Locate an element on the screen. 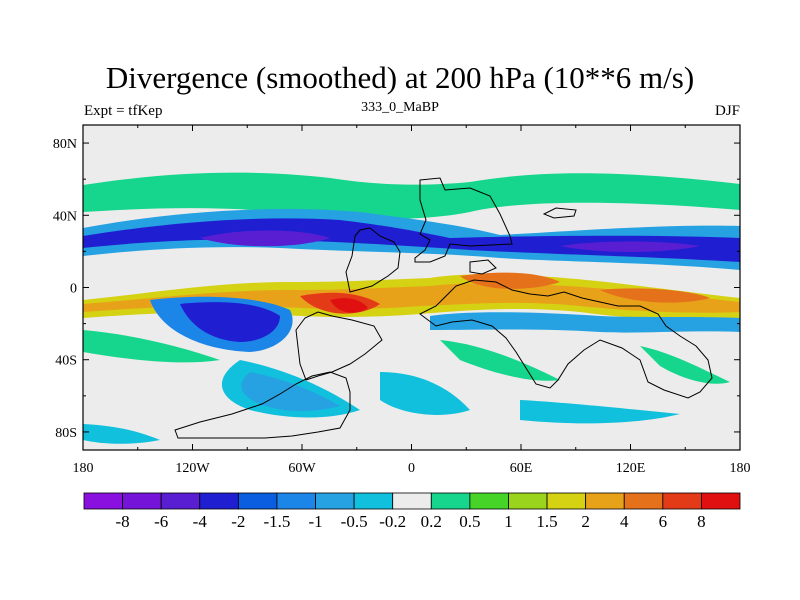 Image resolution: width=800 pixels, height=600 pixels. season-label: DJF is located at coordinates (727, 111).